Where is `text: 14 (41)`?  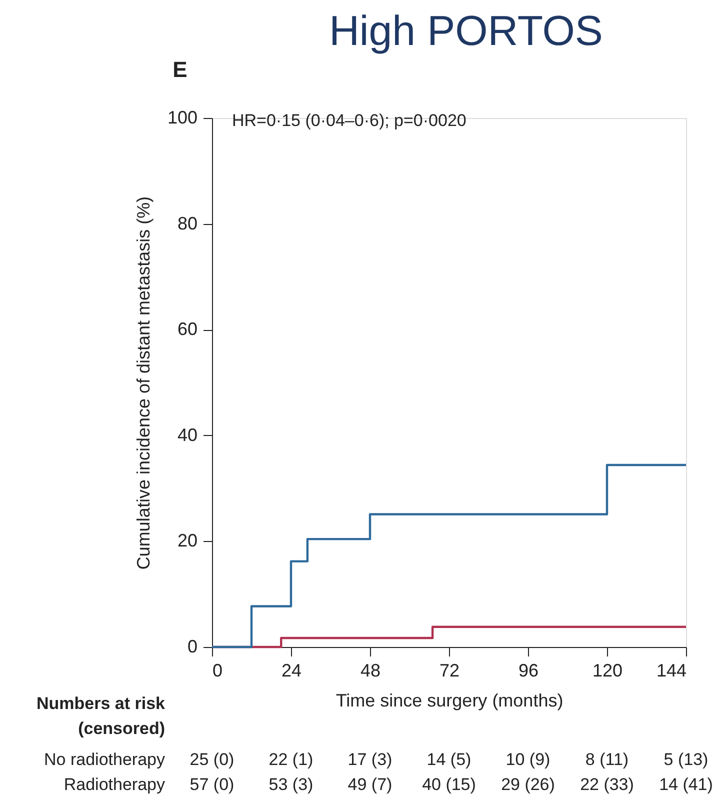 text: 14 (41) is located at coordinates (686, 784).